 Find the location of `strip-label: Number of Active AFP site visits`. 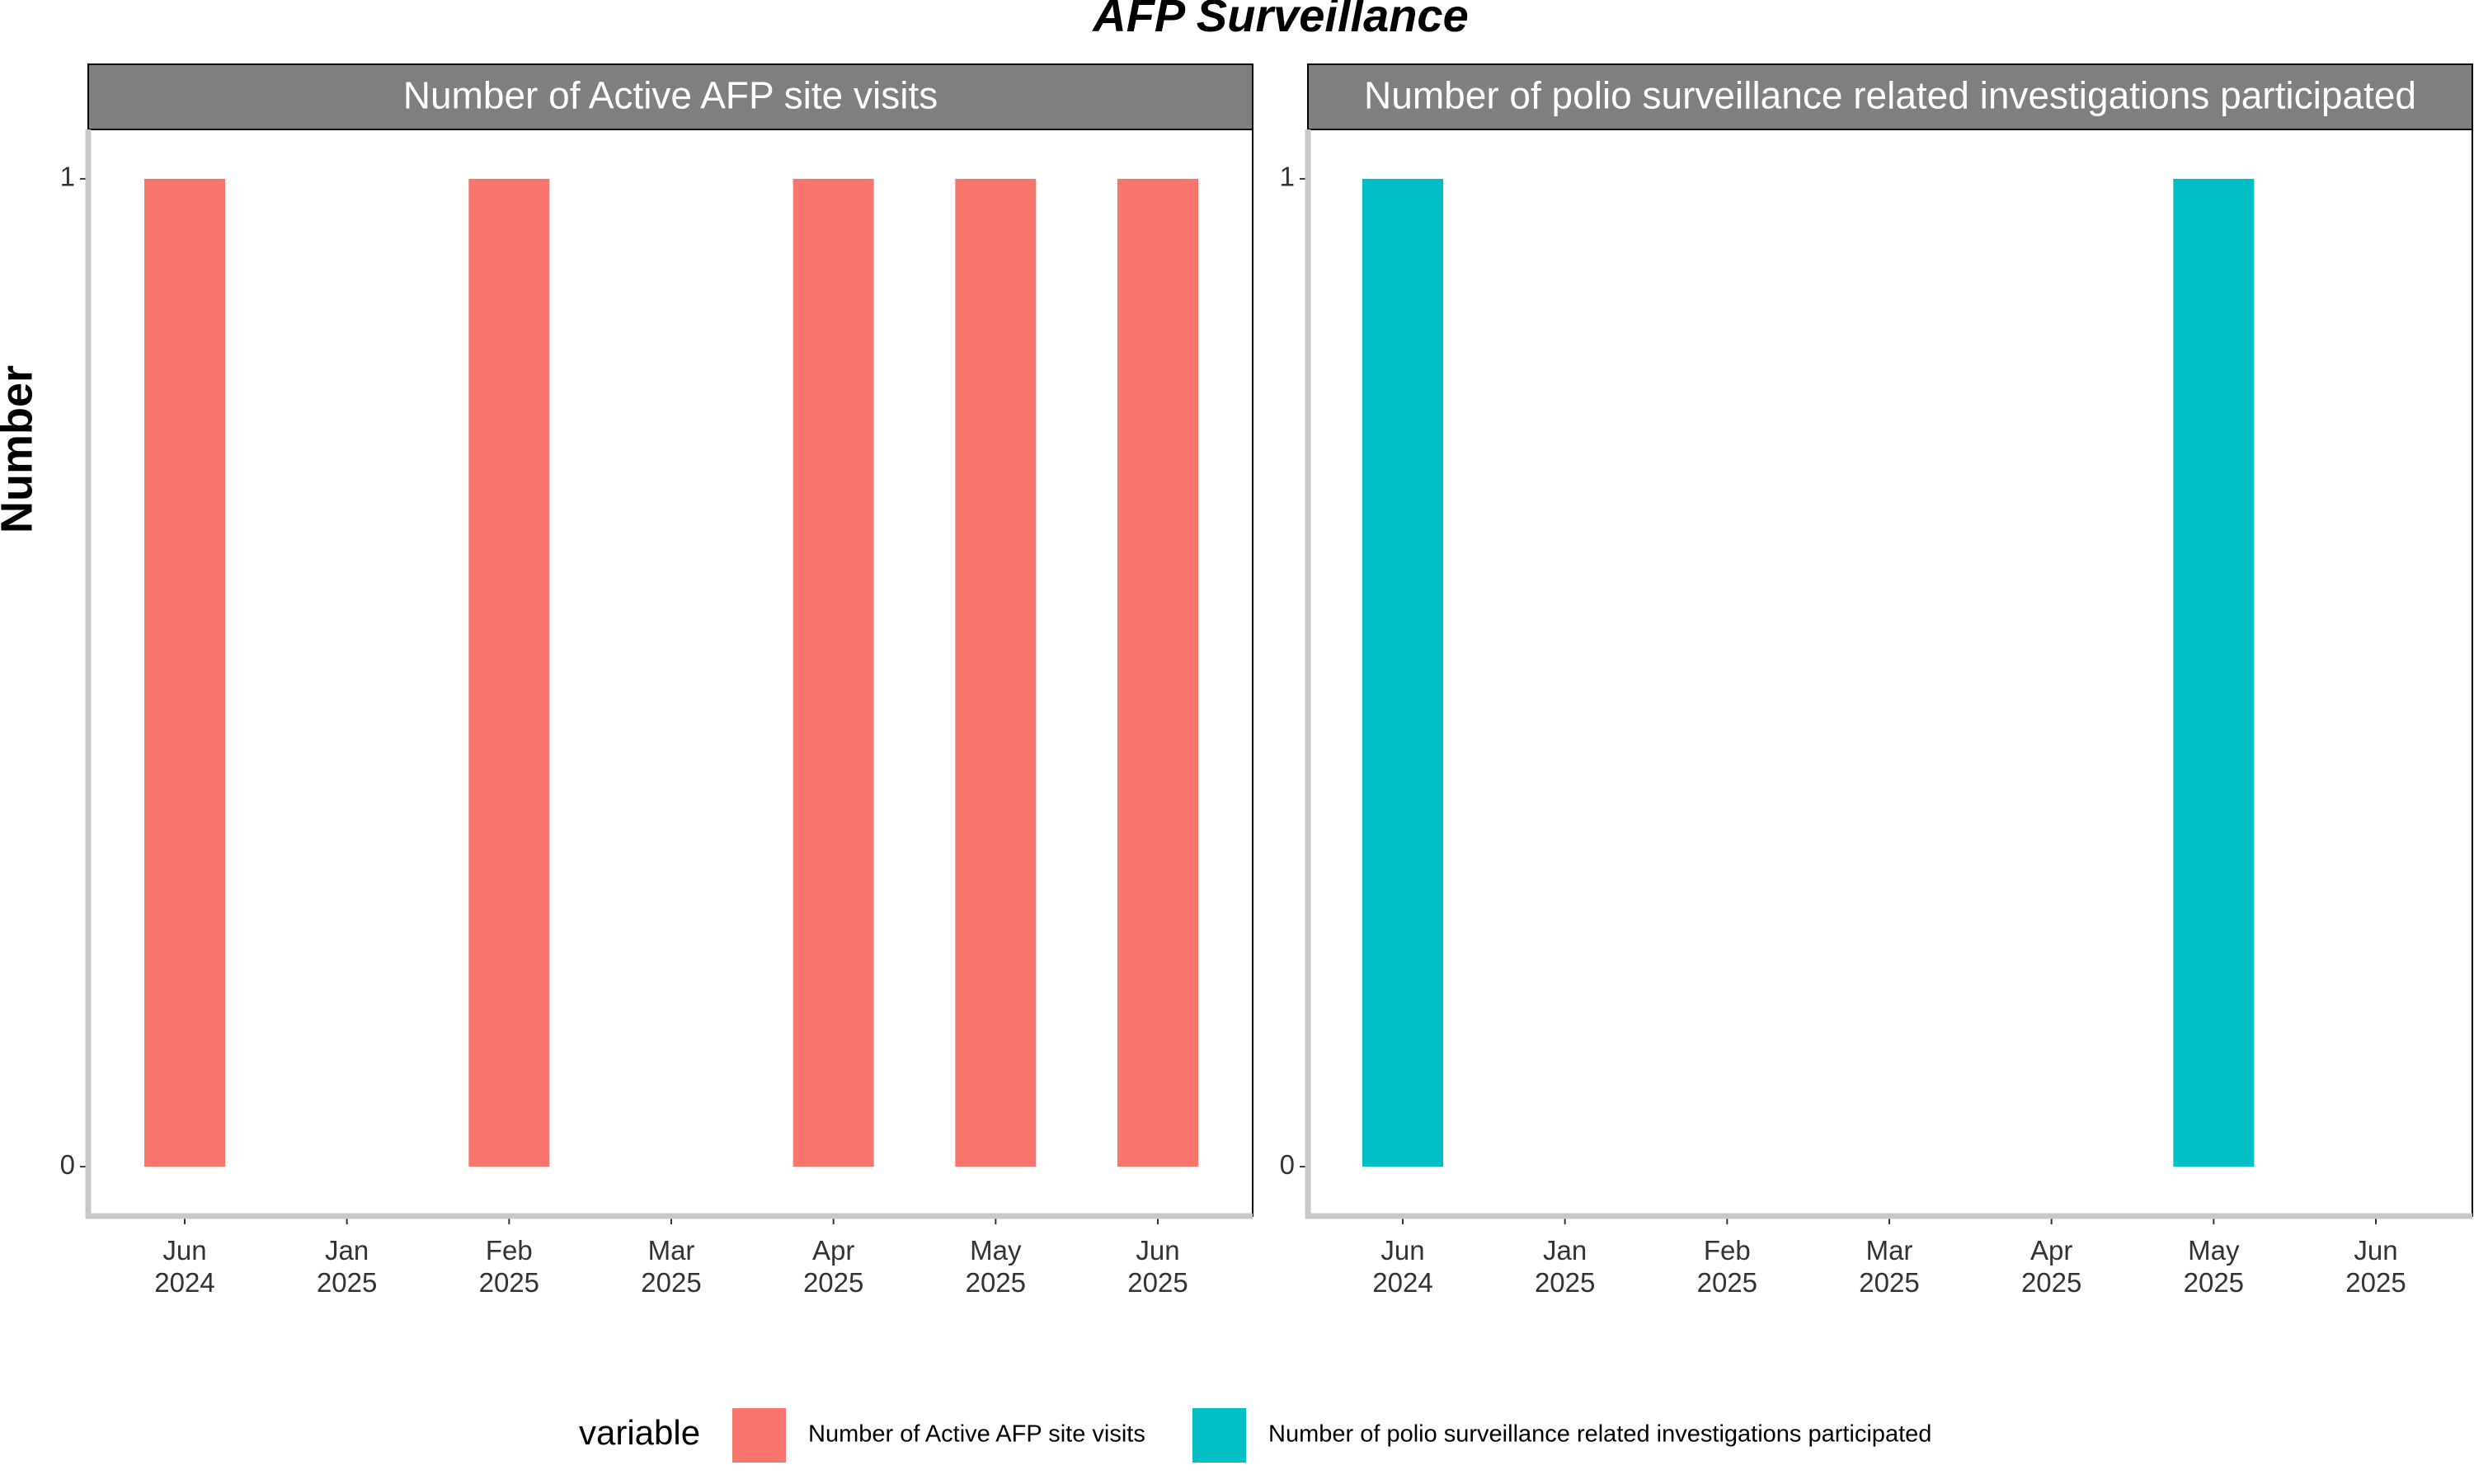

strip-label: Number of Active AFP site visits is located at coordinates (670, 95).